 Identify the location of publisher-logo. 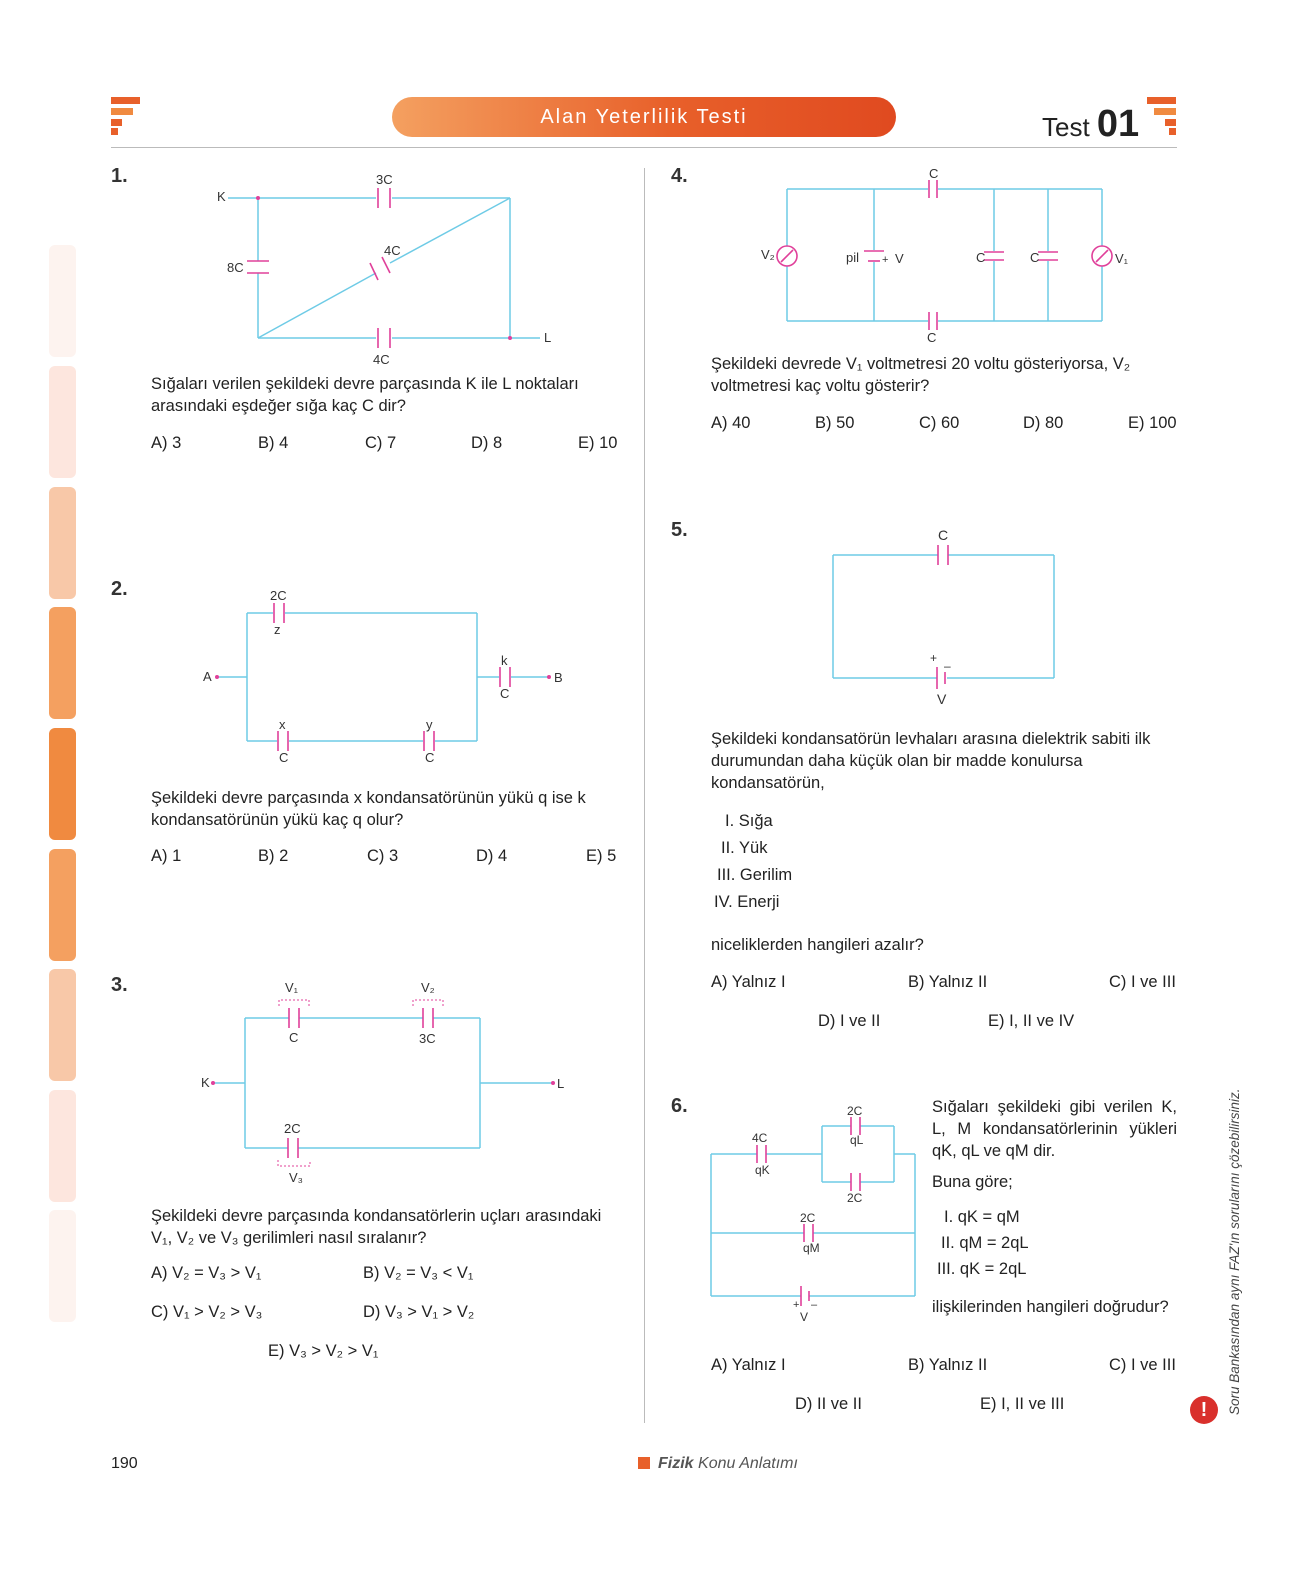
(125, 116).